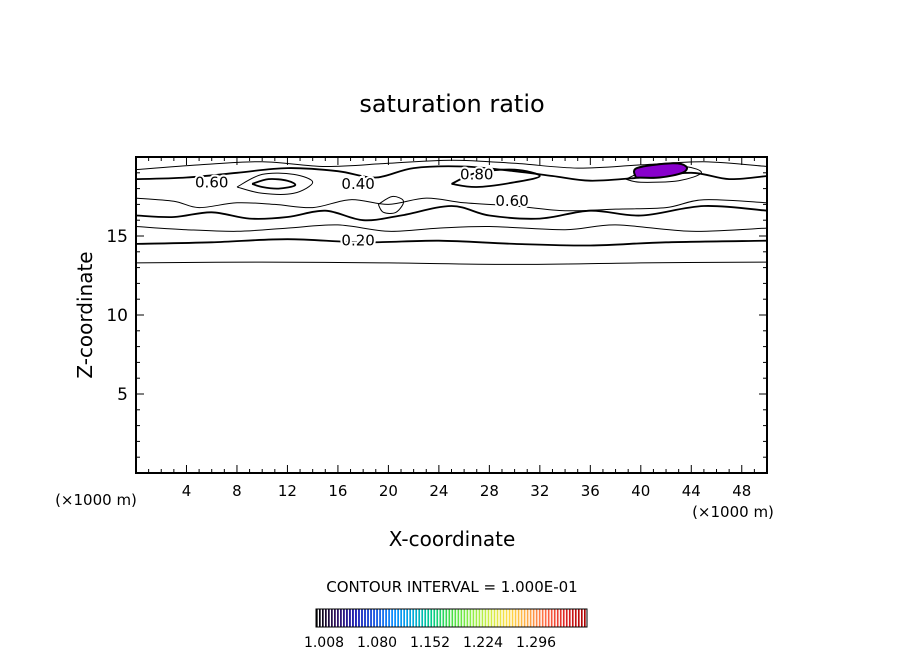  Describe the element at coordinates (117, 316) in the screenshot. I see `y-tick-label: 10` at that location.